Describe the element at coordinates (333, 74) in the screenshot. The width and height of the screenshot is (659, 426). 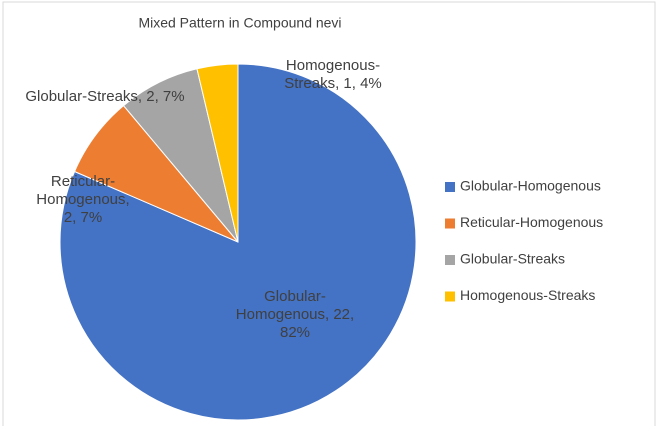
I see `data-label: Homogenous-Streaks, 1, 4%` at that location.